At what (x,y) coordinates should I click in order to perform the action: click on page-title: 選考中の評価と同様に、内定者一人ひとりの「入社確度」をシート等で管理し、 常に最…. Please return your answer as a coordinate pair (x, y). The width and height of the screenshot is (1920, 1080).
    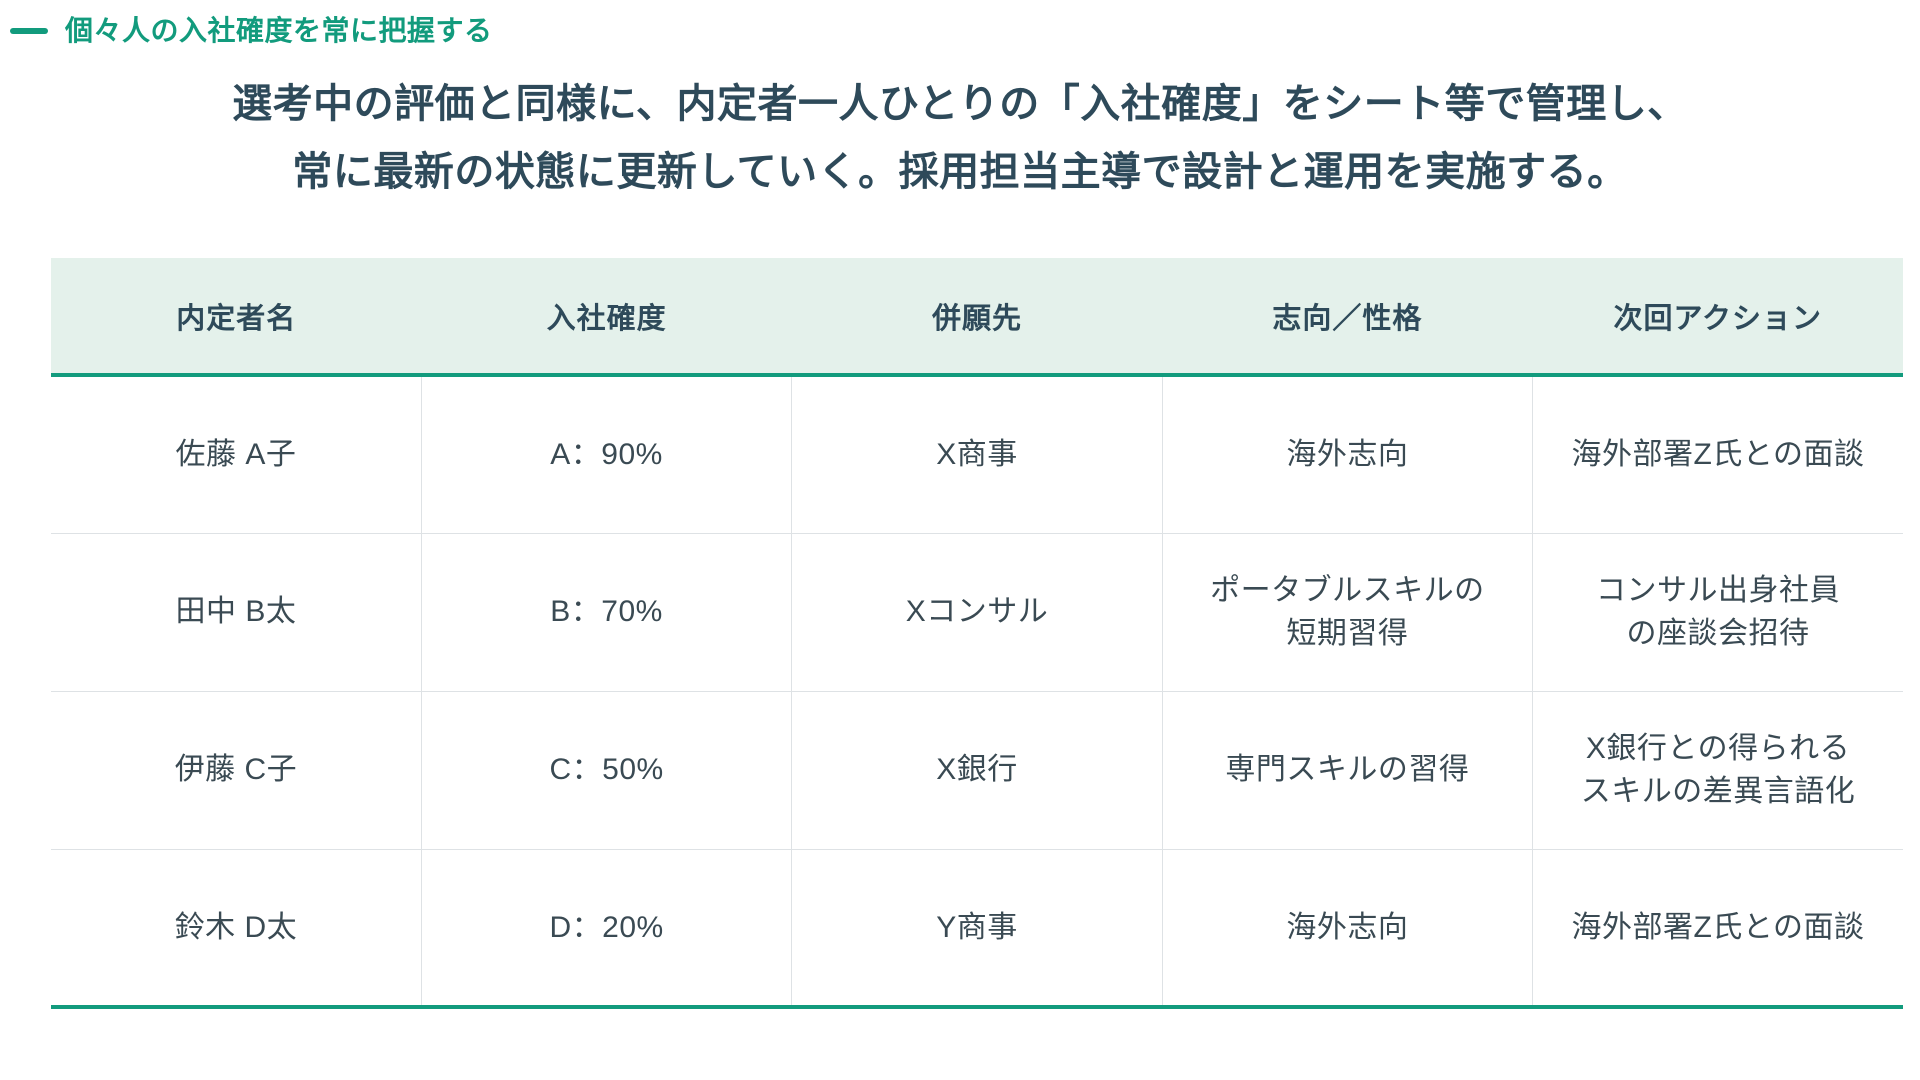
    Looking at the image, I should click on (960, 138).